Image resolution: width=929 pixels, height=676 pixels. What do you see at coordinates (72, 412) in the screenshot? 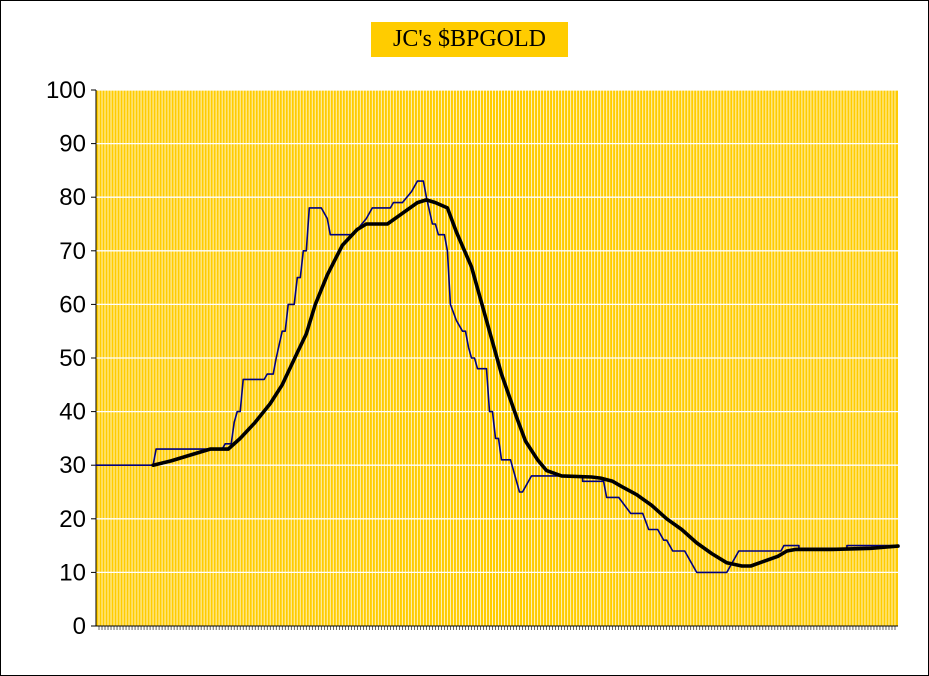
I see `y-tick-label: 40` at bounding box center [72, 412].